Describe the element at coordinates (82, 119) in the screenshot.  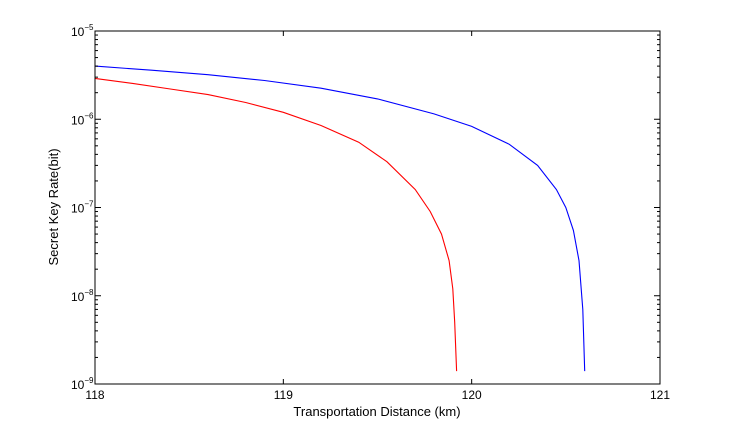
I see `y-tick-label: 10⁻⁶` at that location.